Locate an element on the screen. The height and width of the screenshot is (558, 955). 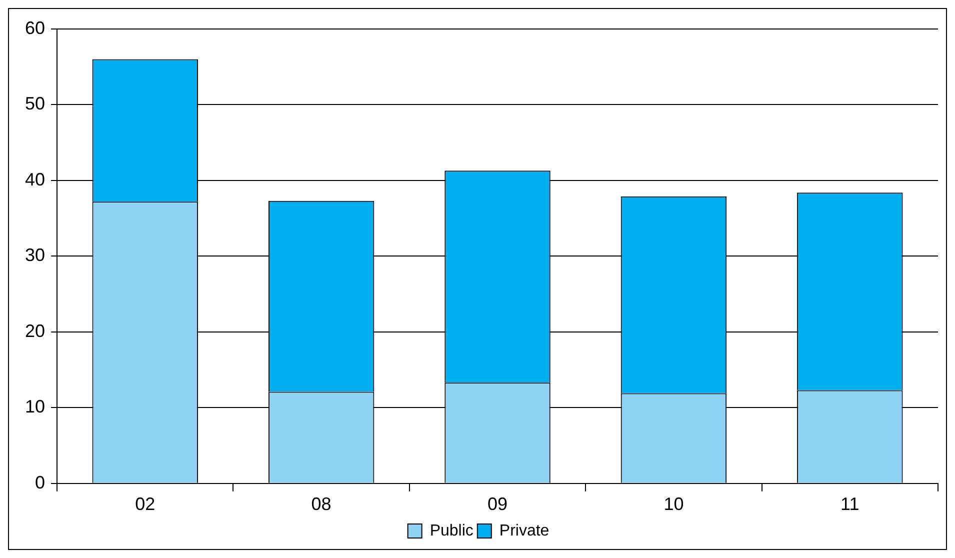
x-tick-label: 11 is located at coordinates (850, 504).